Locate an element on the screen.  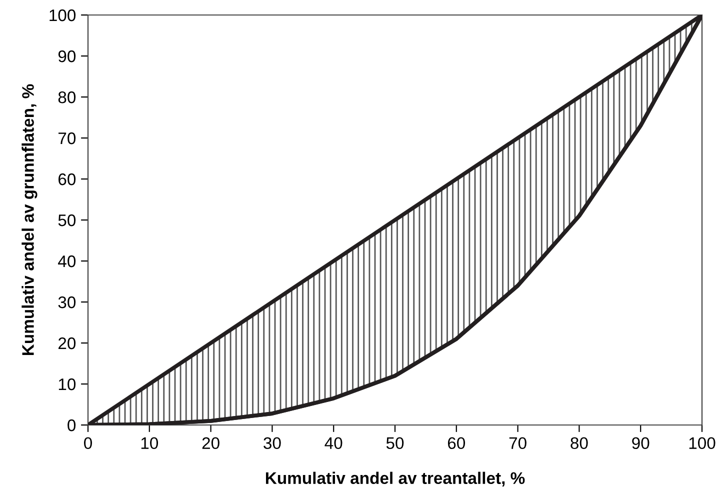
x-tick-label: 70 is located at coordinates (517, 443).